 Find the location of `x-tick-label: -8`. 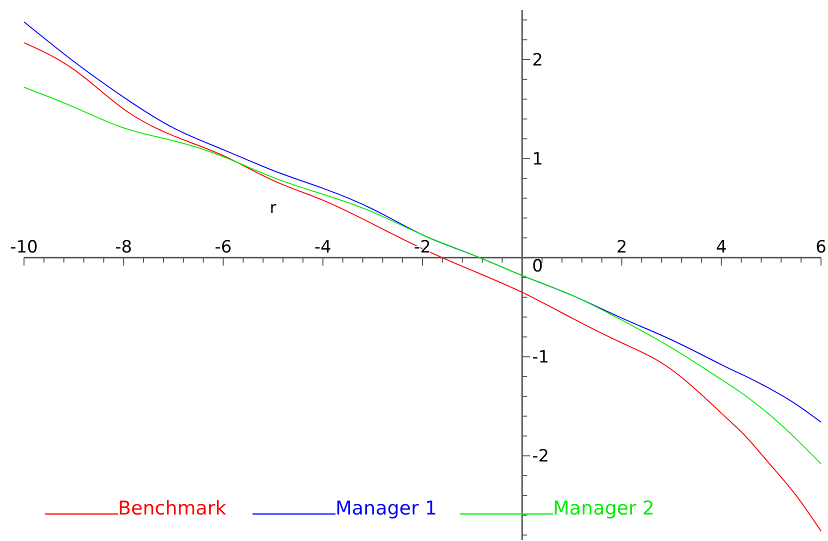

x-tick-label: -8 is located at coordinates (123, 248).